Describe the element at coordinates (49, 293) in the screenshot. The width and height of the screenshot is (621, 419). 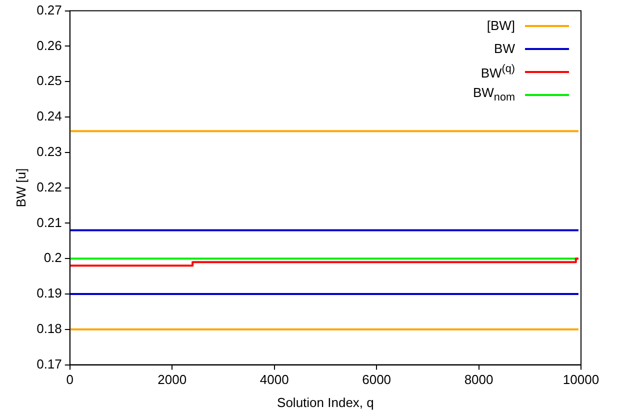
I see `y-tick-label: 0.19` at that location.